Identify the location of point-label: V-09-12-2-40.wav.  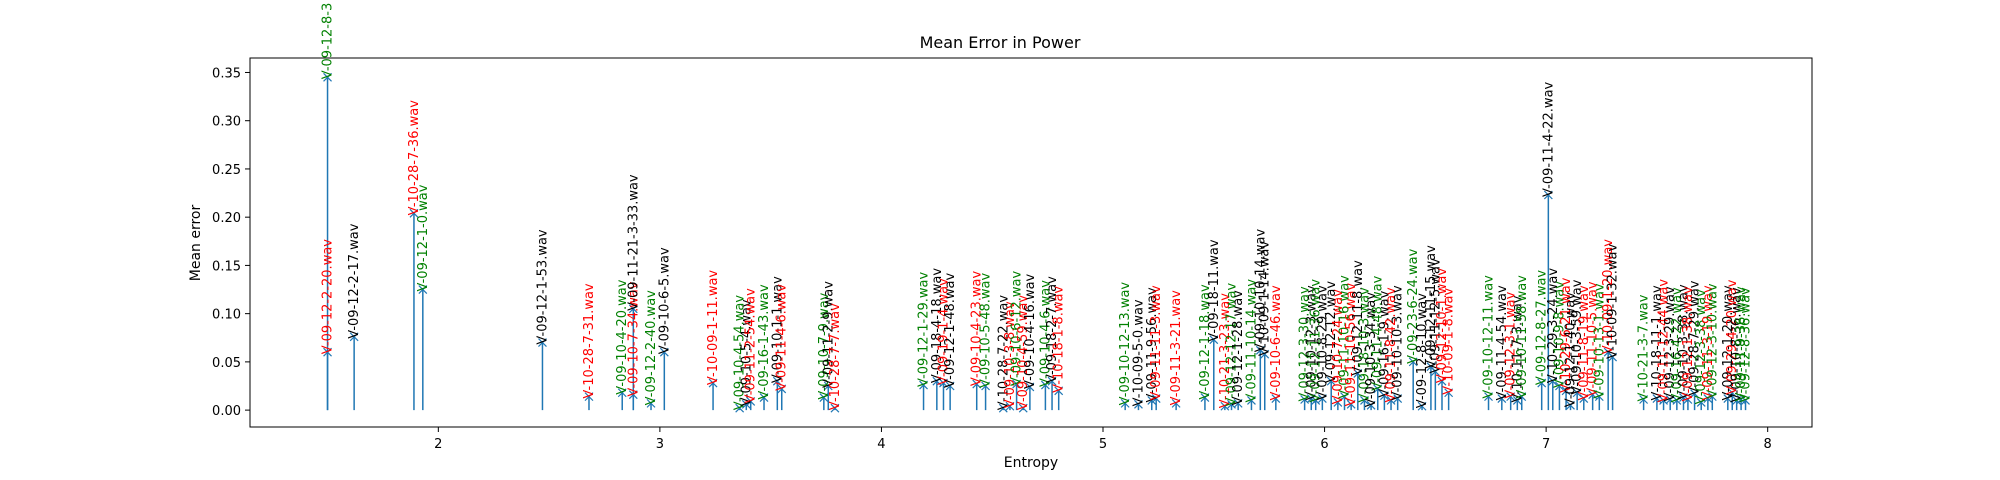
(651, 348).